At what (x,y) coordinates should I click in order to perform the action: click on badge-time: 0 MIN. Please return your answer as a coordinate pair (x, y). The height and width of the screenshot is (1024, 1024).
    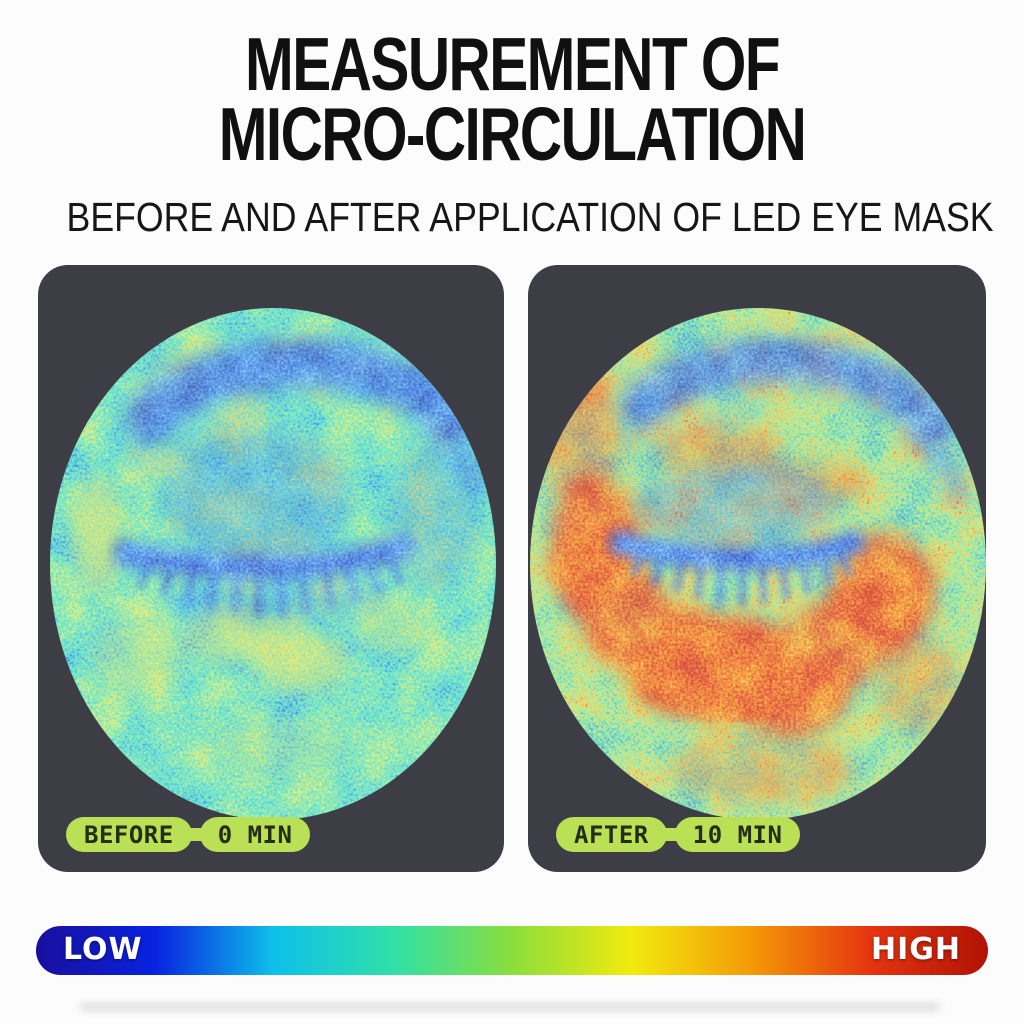
    Looking at the image, I should click on (255, 834).